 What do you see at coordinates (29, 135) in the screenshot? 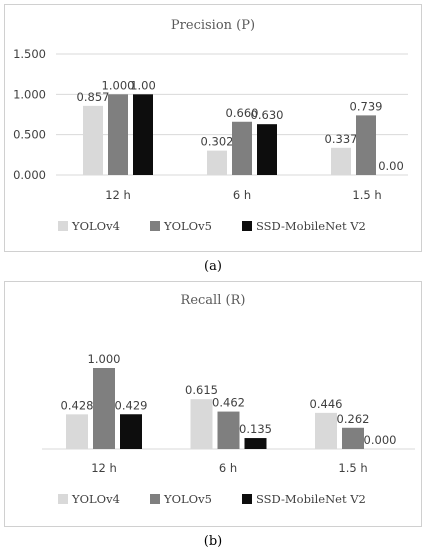
I see `y-tick-label: 0.500` at bounding box center [29, 135].